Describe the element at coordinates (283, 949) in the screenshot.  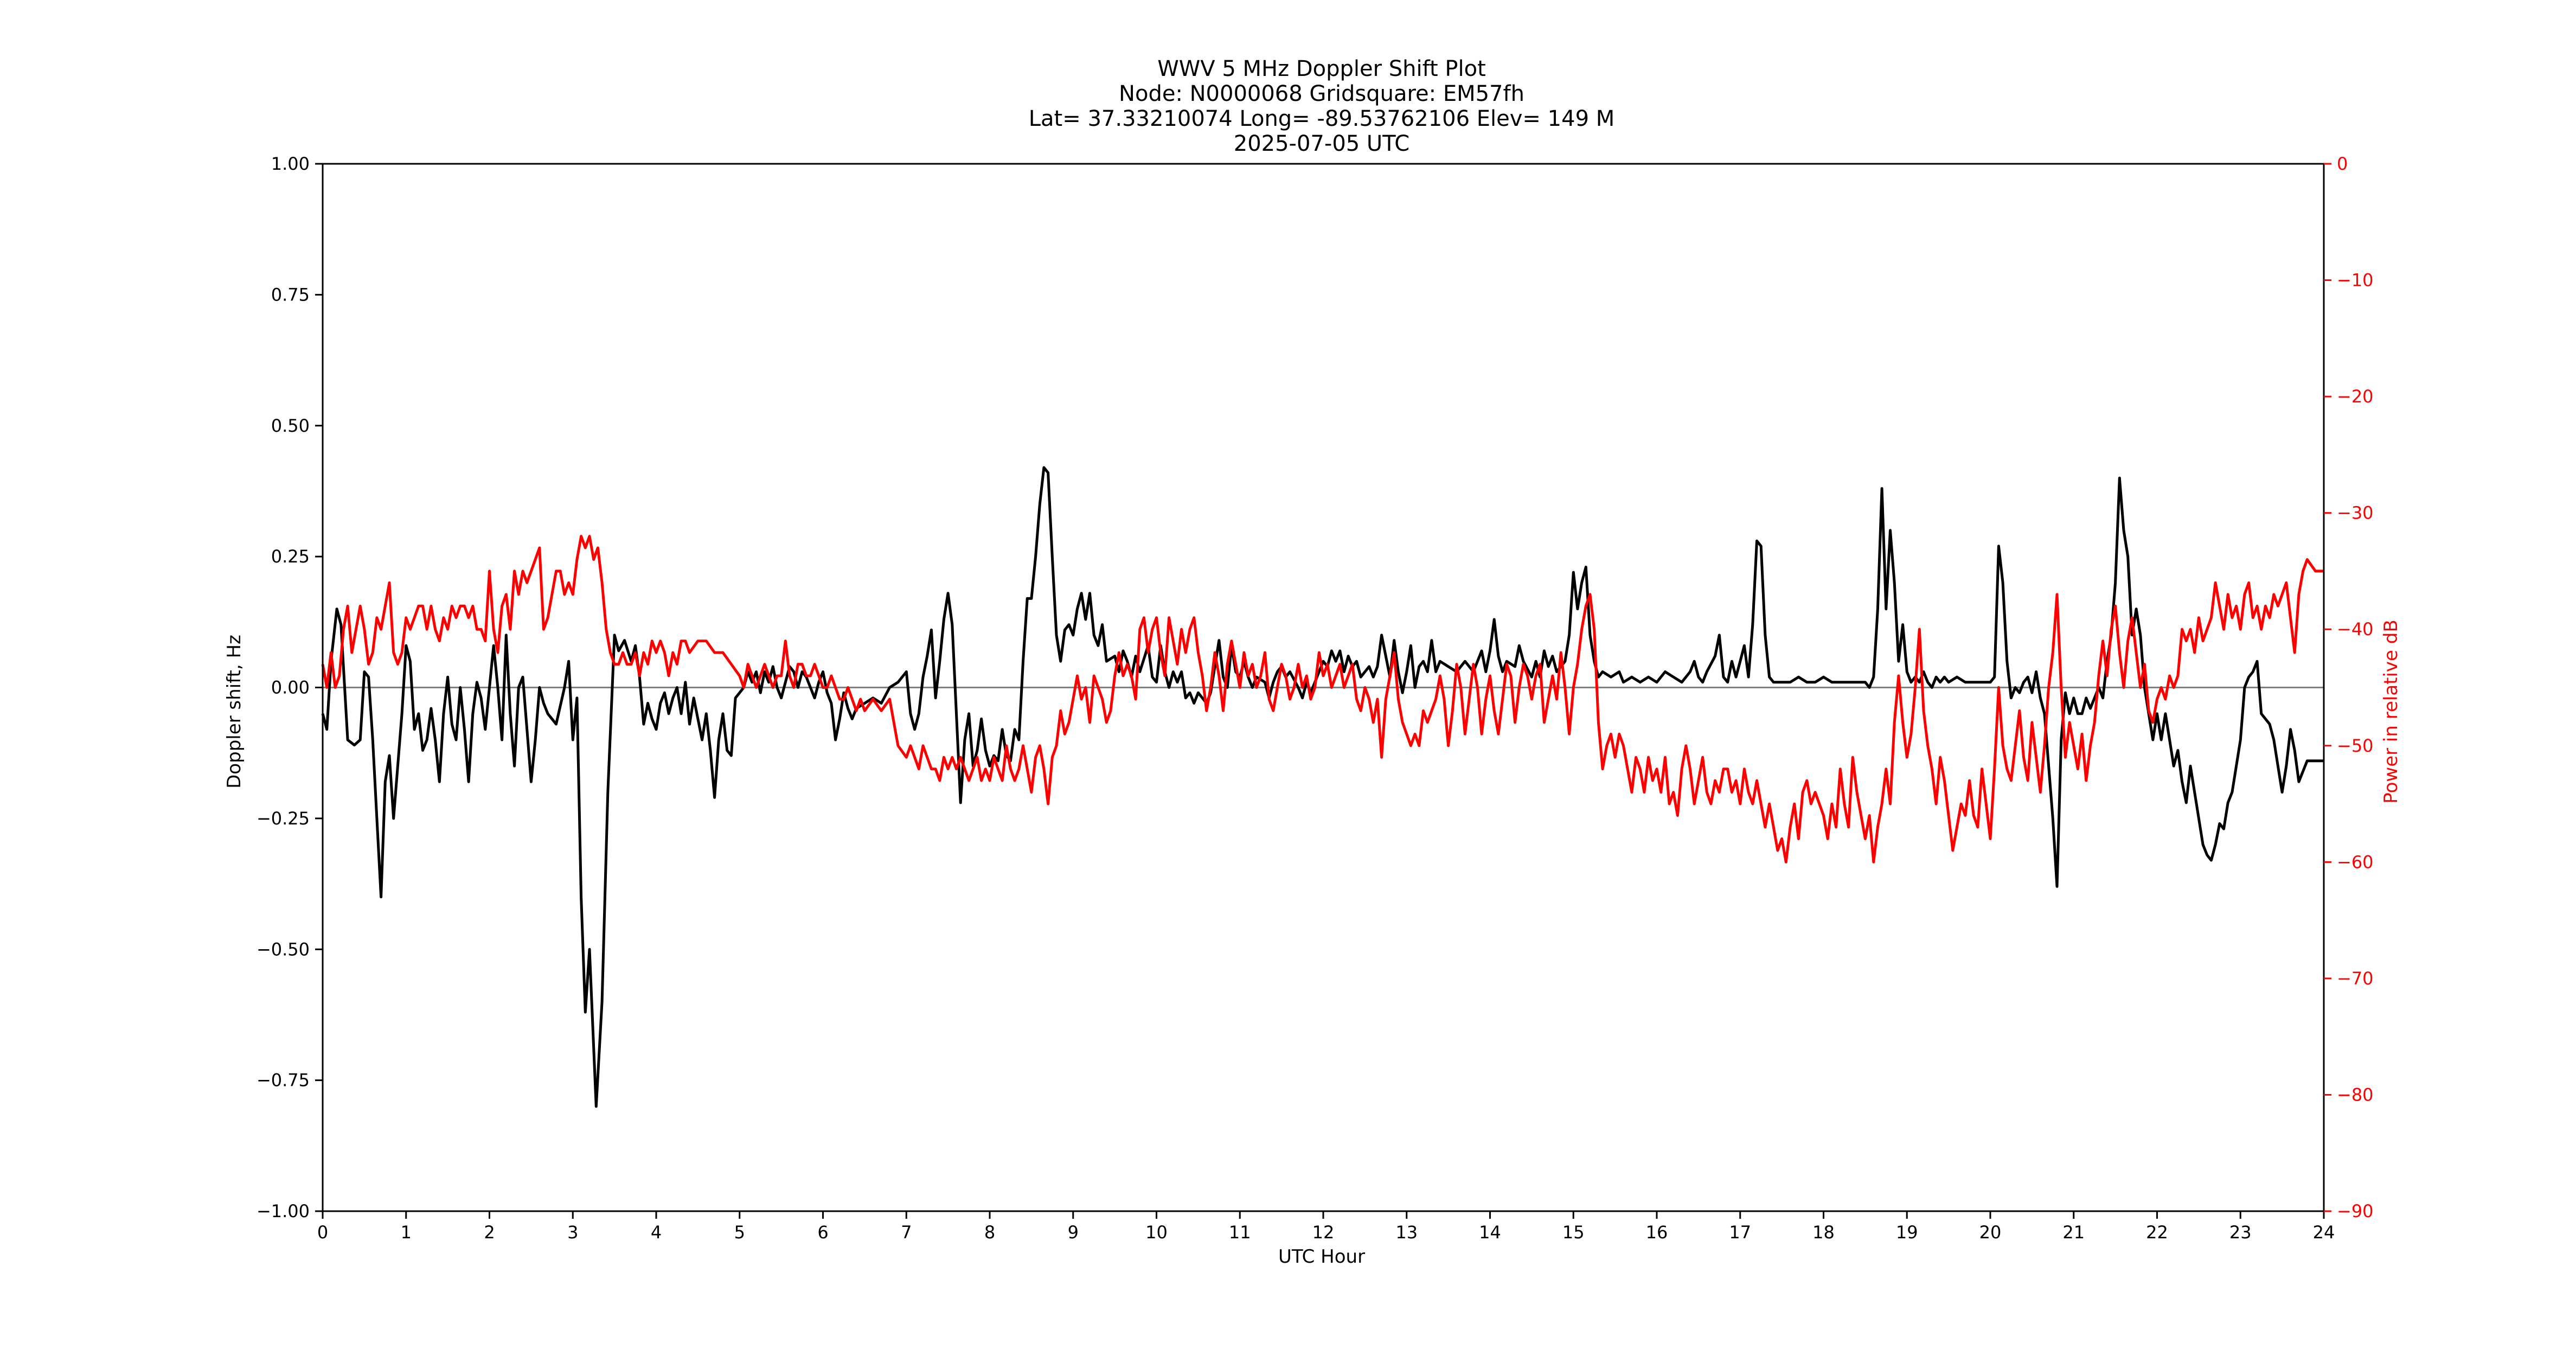
I see `y-left-tick-label: −0.50` at that location.